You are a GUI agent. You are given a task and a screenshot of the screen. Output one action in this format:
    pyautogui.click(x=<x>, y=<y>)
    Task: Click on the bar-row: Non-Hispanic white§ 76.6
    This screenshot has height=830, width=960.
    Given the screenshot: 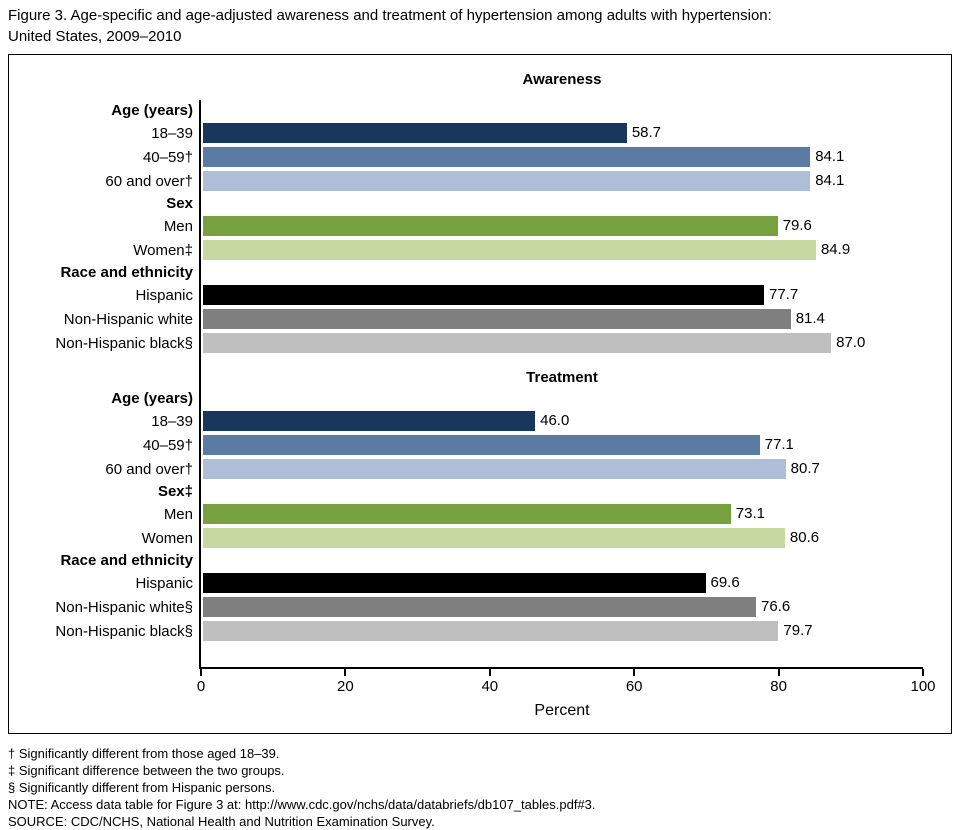 What is the action you would take?
    pyautogui.click(x=480, y=607)
    